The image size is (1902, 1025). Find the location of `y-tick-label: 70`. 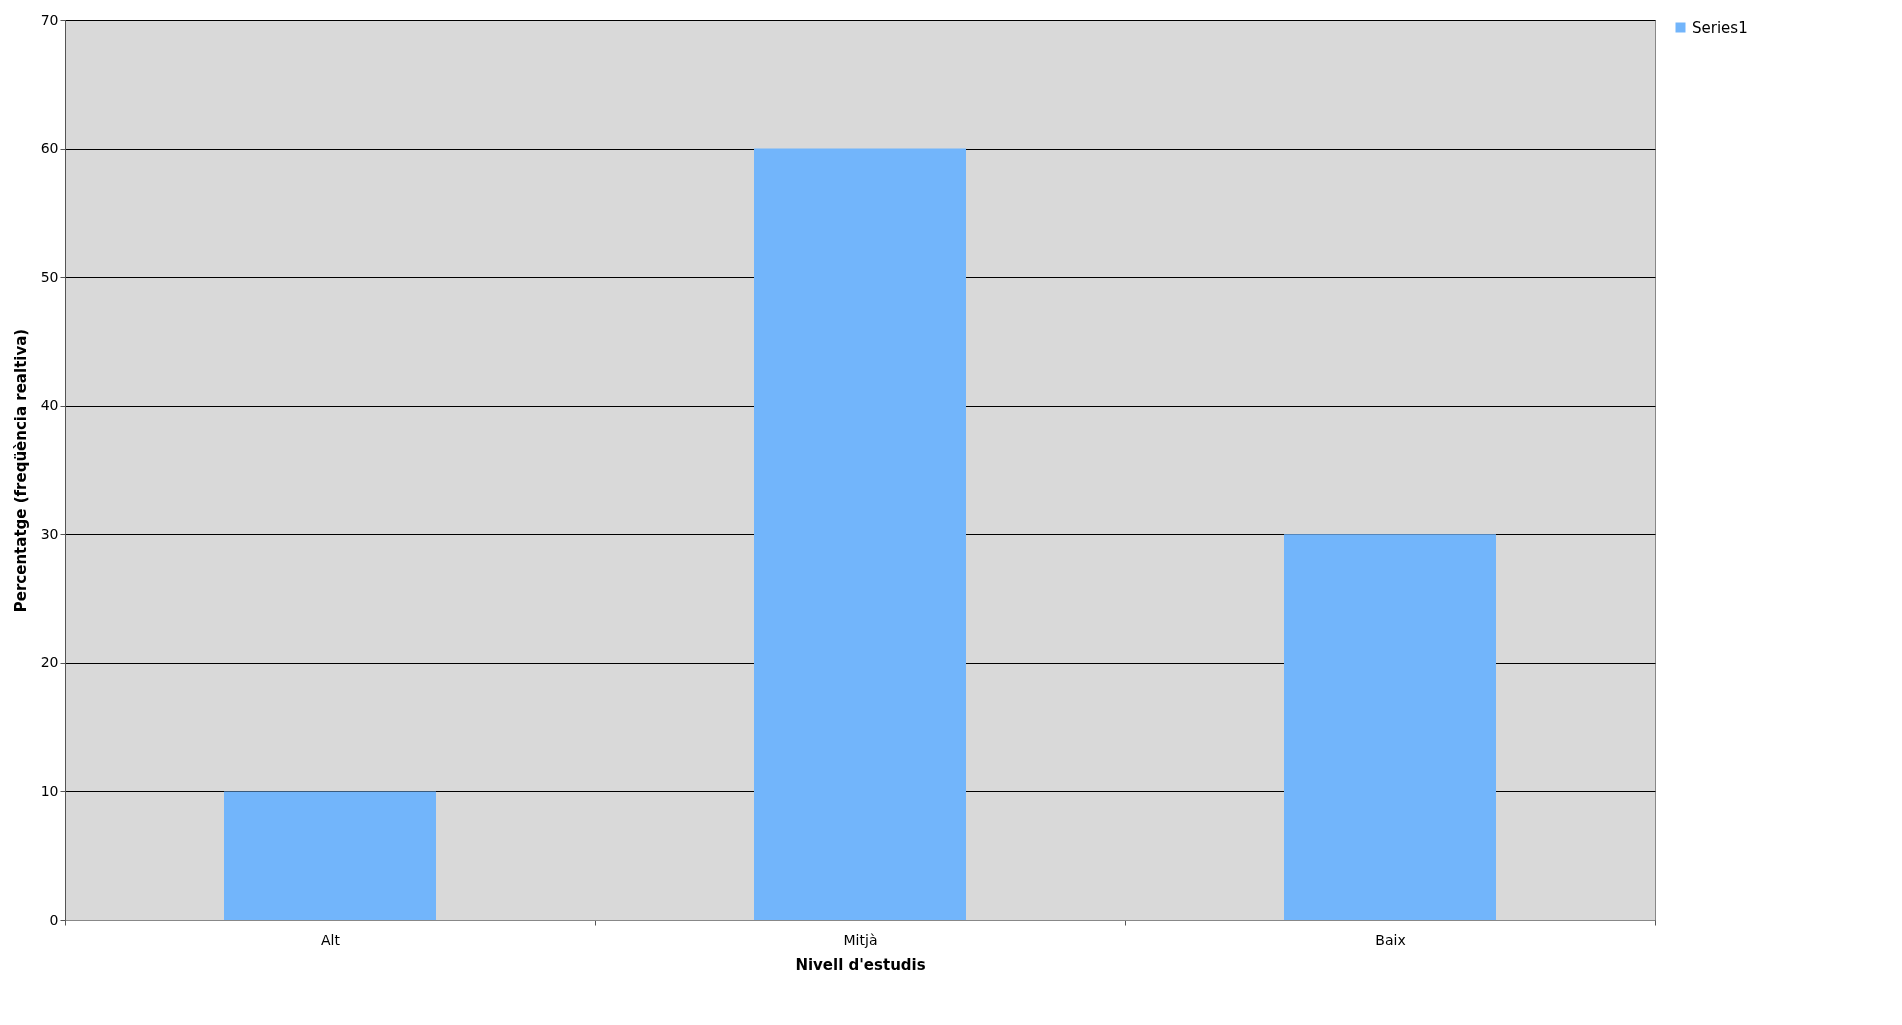

y-tick-label: 70 is located at coordinates (49, 19).